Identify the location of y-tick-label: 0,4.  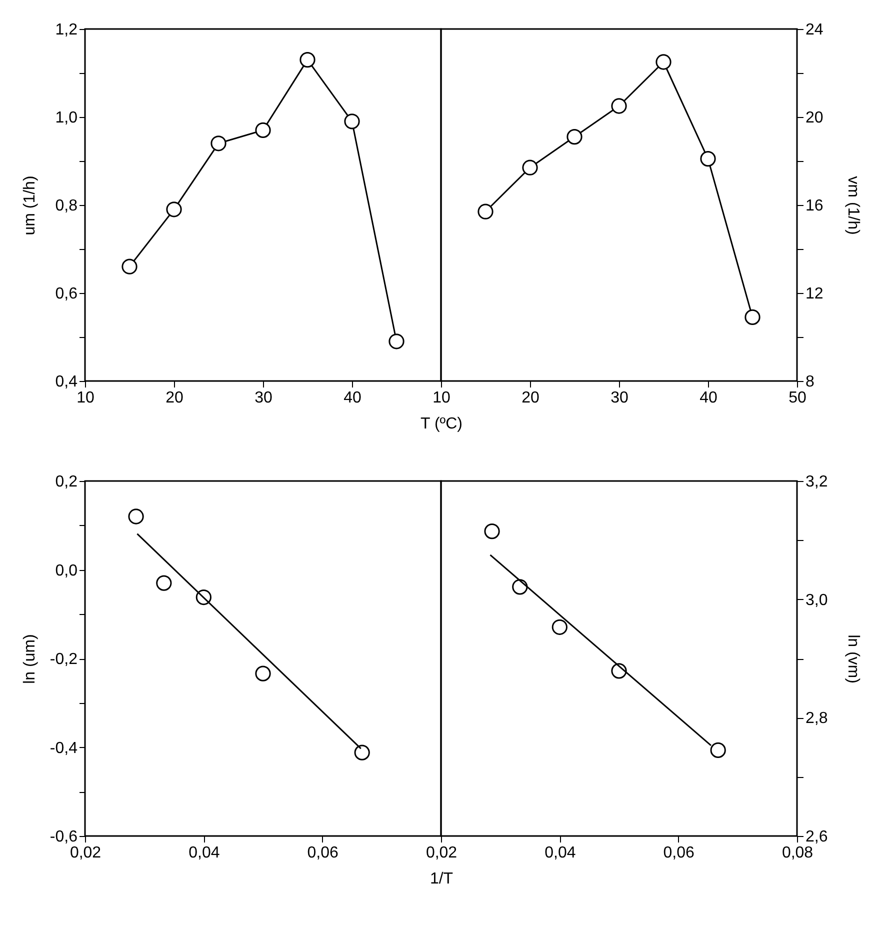
(66, 382).